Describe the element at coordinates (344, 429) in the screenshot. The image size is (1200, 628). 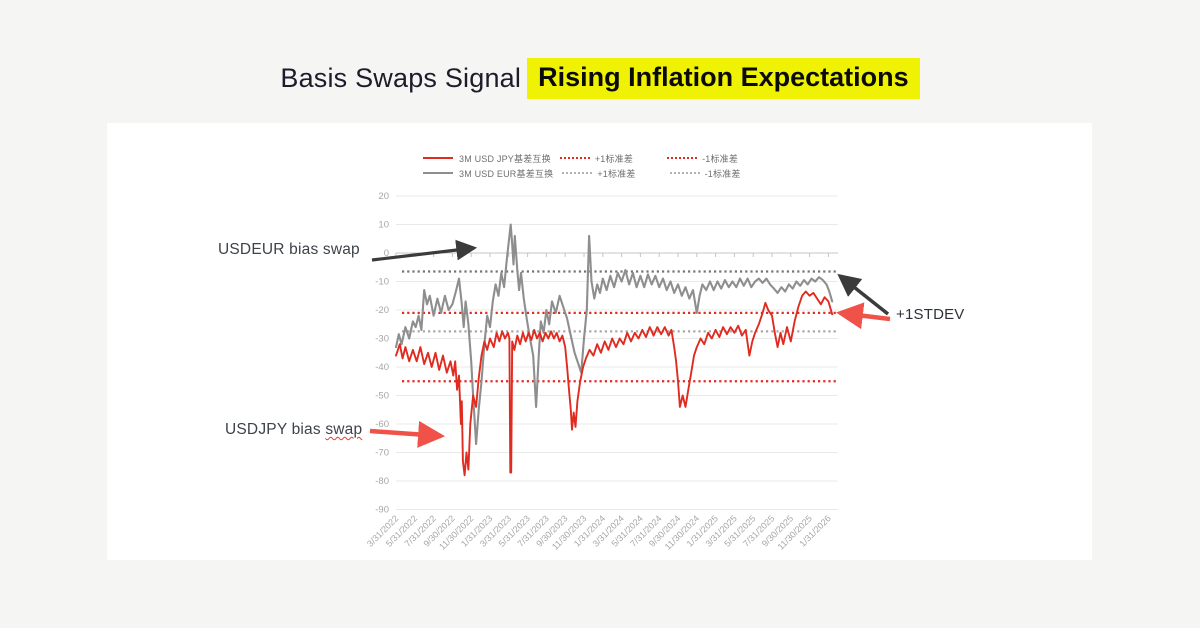
I see `misspelled-word: swap` at that location.